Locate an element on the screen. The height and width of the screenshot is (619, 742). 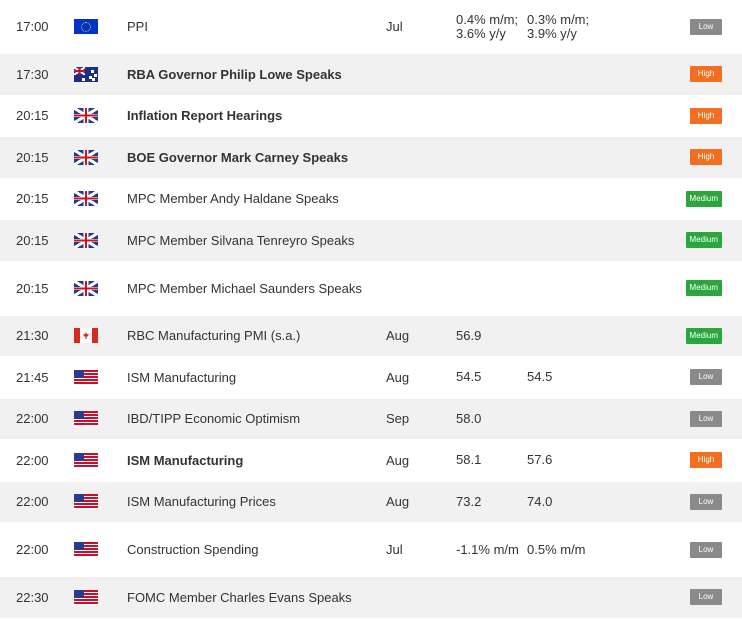
event-row: 22:00 ISM Manufacturing Aug 58.1 57.6 High is located at coordinates (371, 461).